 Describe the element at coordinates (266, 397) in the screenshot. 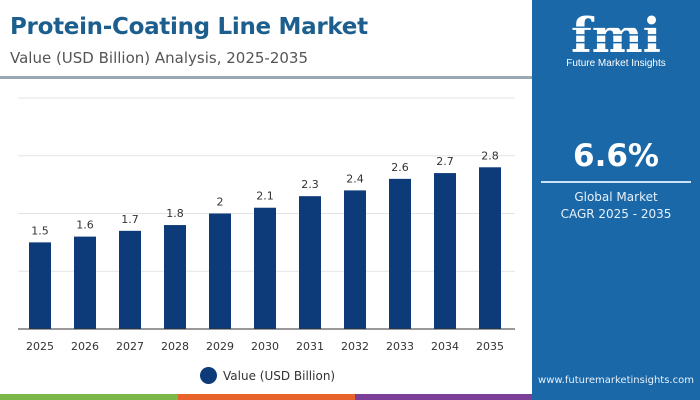

I see `stripe-orange` at that location.